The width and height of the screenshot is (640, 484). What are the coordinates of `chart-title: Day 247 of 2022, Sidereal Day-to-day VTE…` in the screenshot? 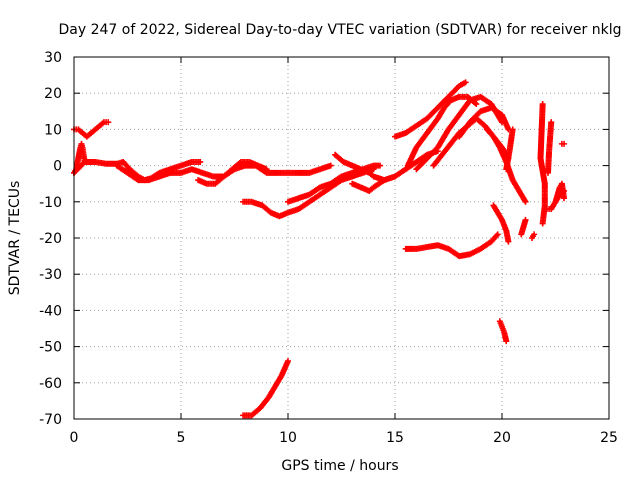 It's located at (340, 30).